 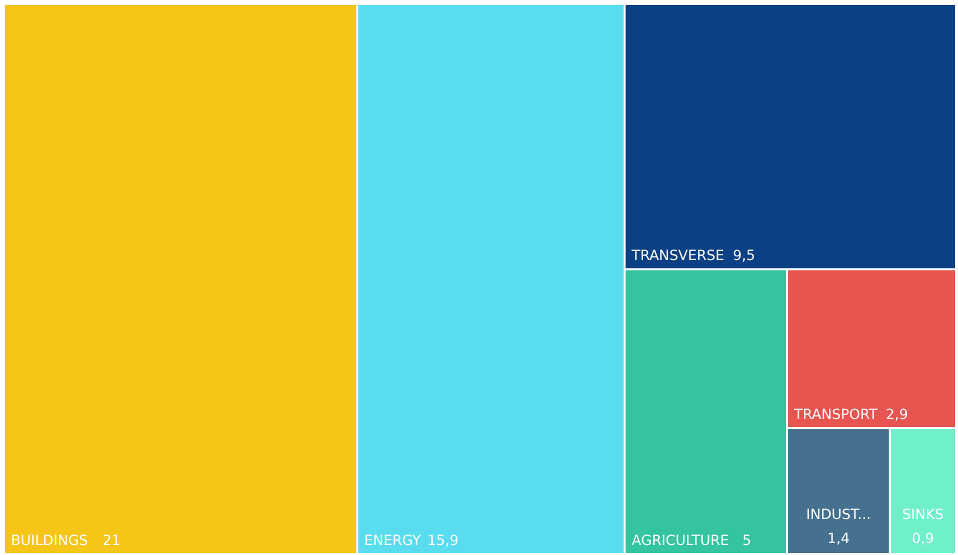 What do you see at coordinates (677, 256) in the screenshot?
I see `category-label: TRANSVERSE` at bounding box center [677, 256].